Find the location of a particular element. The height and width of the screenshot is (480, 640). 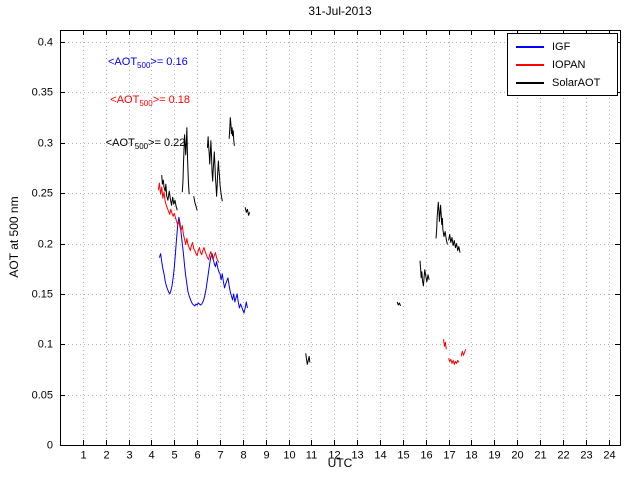

legend-line-sample-iopan is located at coordinates (530, 65).